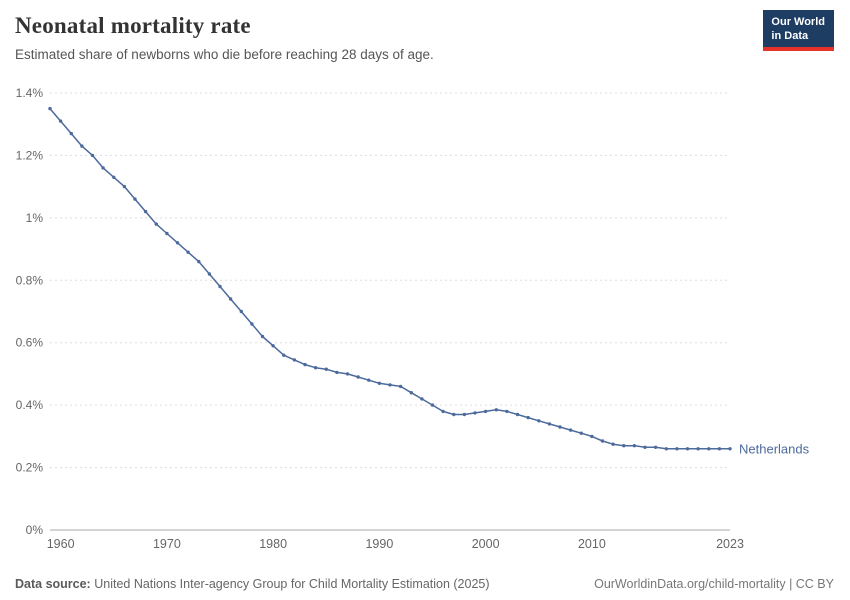 The height and width of the screenshot is (600, 850). I want to click on owid-logo-line1: Our World, so click(798, 22).